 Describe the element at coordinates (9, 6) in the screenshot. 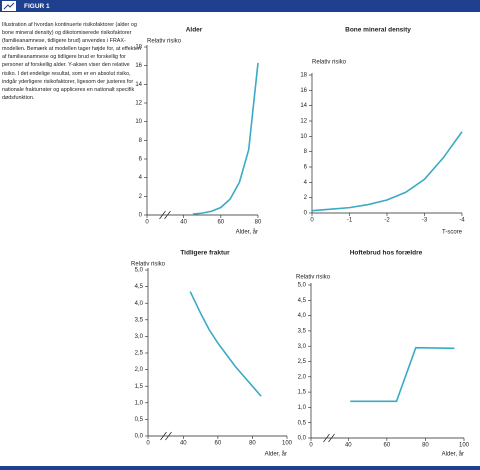

I see `header-icon-line` at that location.